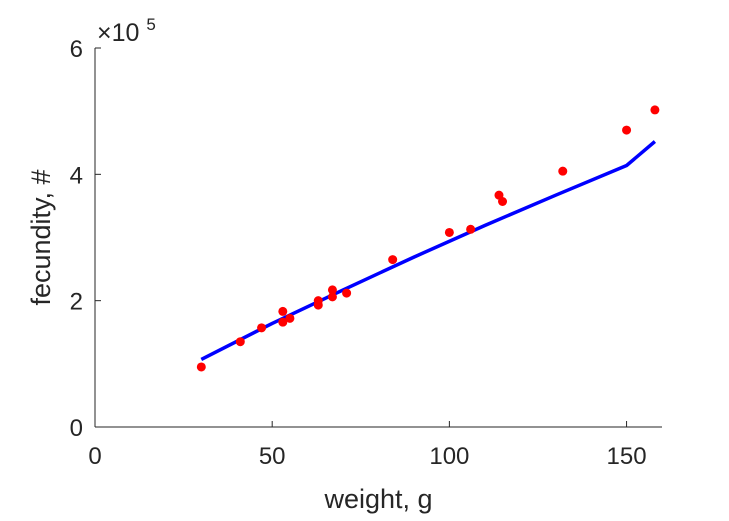 This screenshot has width=729, height=521. I want to click on y-tick-label: 2, so click(76, 302).